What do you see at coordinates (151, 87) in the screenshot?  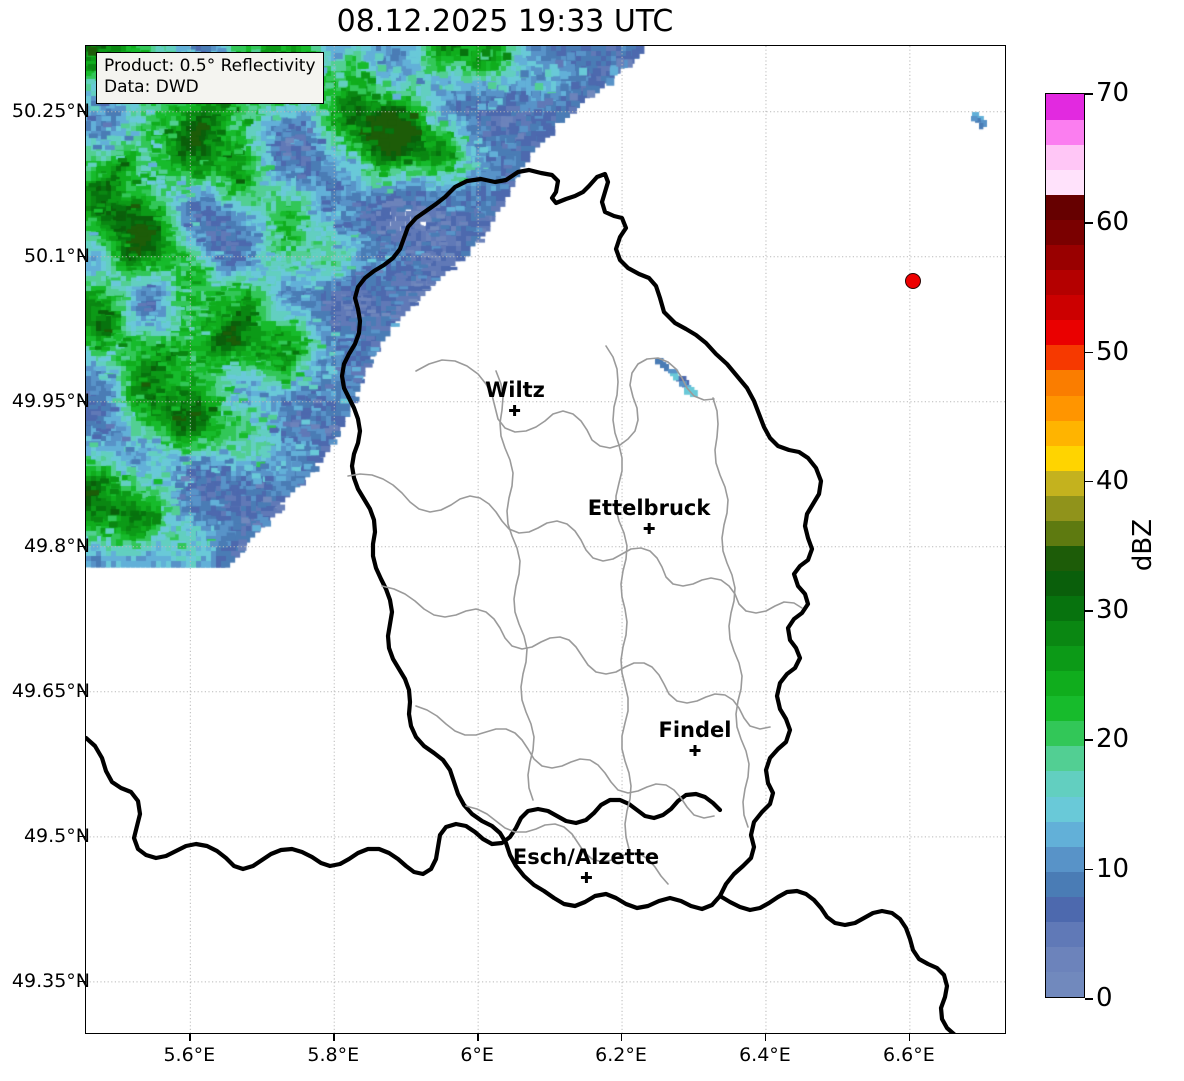 I see `data-source-line: Data: DWD` at bounding box center [151, 87].